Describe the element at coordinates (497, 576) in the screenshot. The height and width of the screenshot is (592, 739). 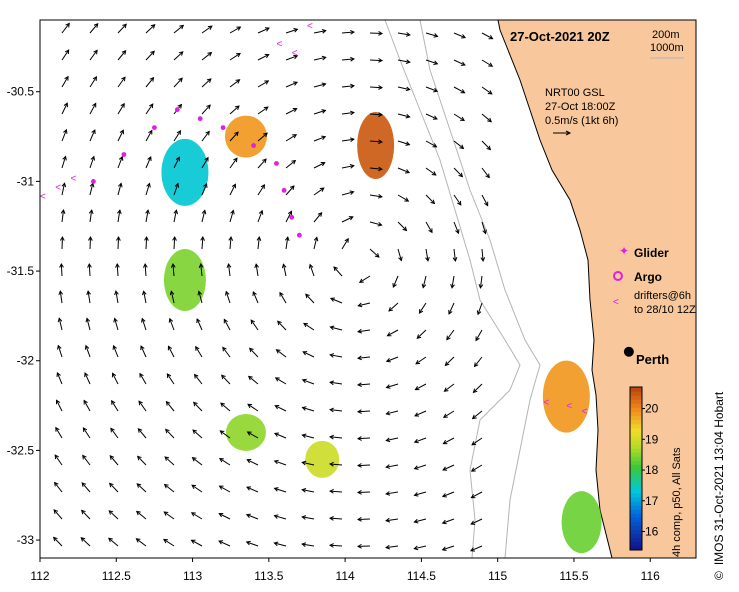
I see `x-tick-label: 115` at that location.